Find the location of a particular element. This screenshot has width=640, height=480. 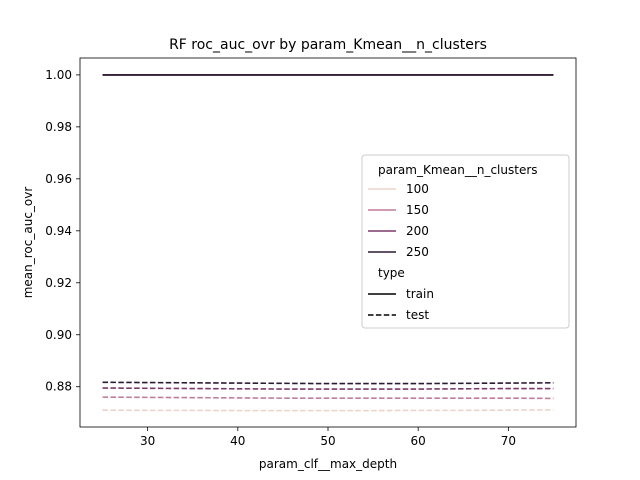

x-tick-label: 30 is located at coordinates (147, 441).